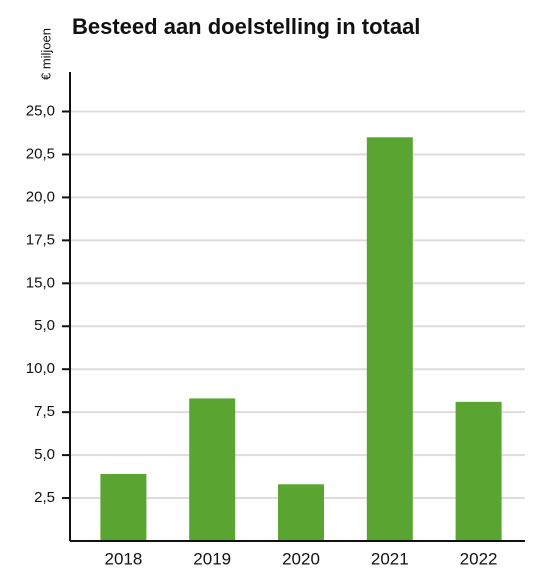  I want to click on x-tick-label: 2018, so click(123, 558).